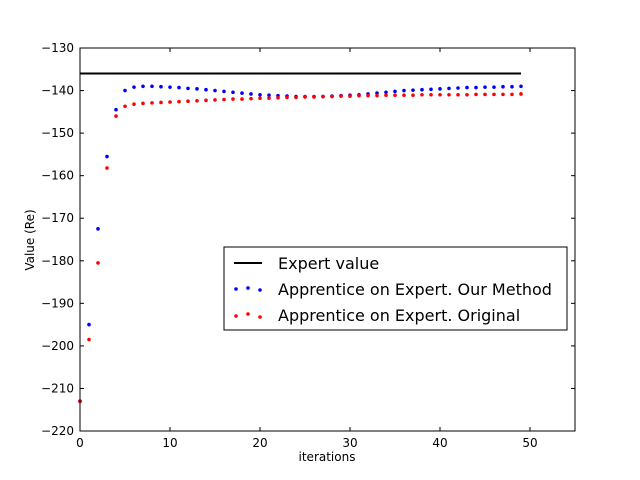  What do you see at coordinates (415, 289) in the screenshot?
I see `legend-our-method-label: Apprentice on Expert. Our Method` at bounding box center [415, 289].